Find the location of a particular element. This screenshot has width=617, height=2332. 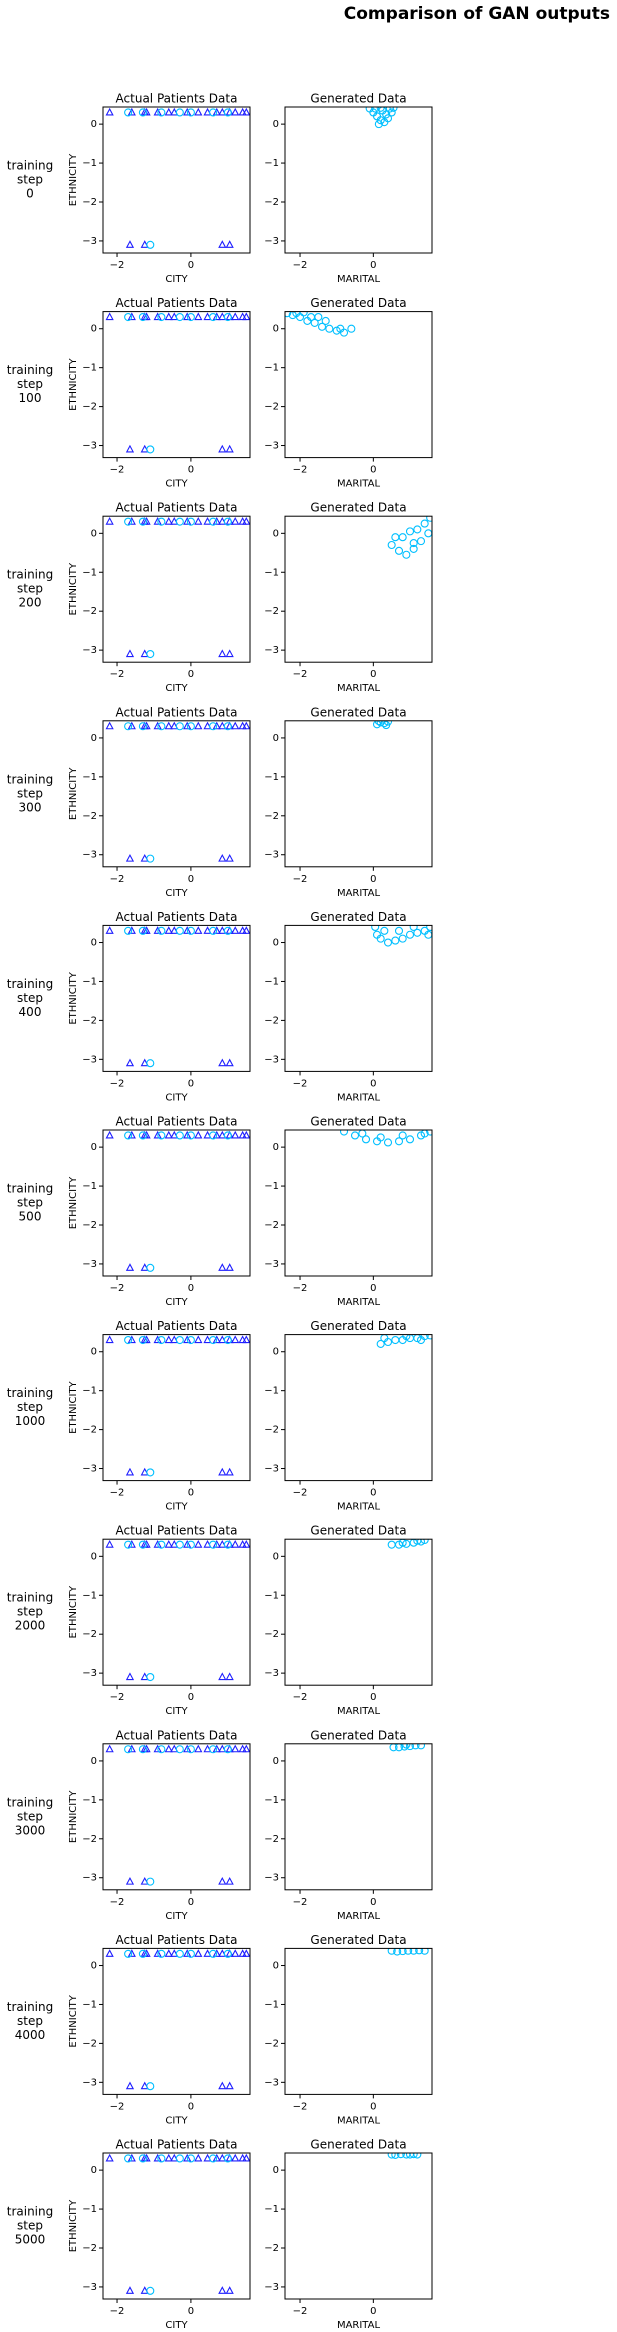

y-axis-label: ETHNICITY is located at coordinates (73, 383).